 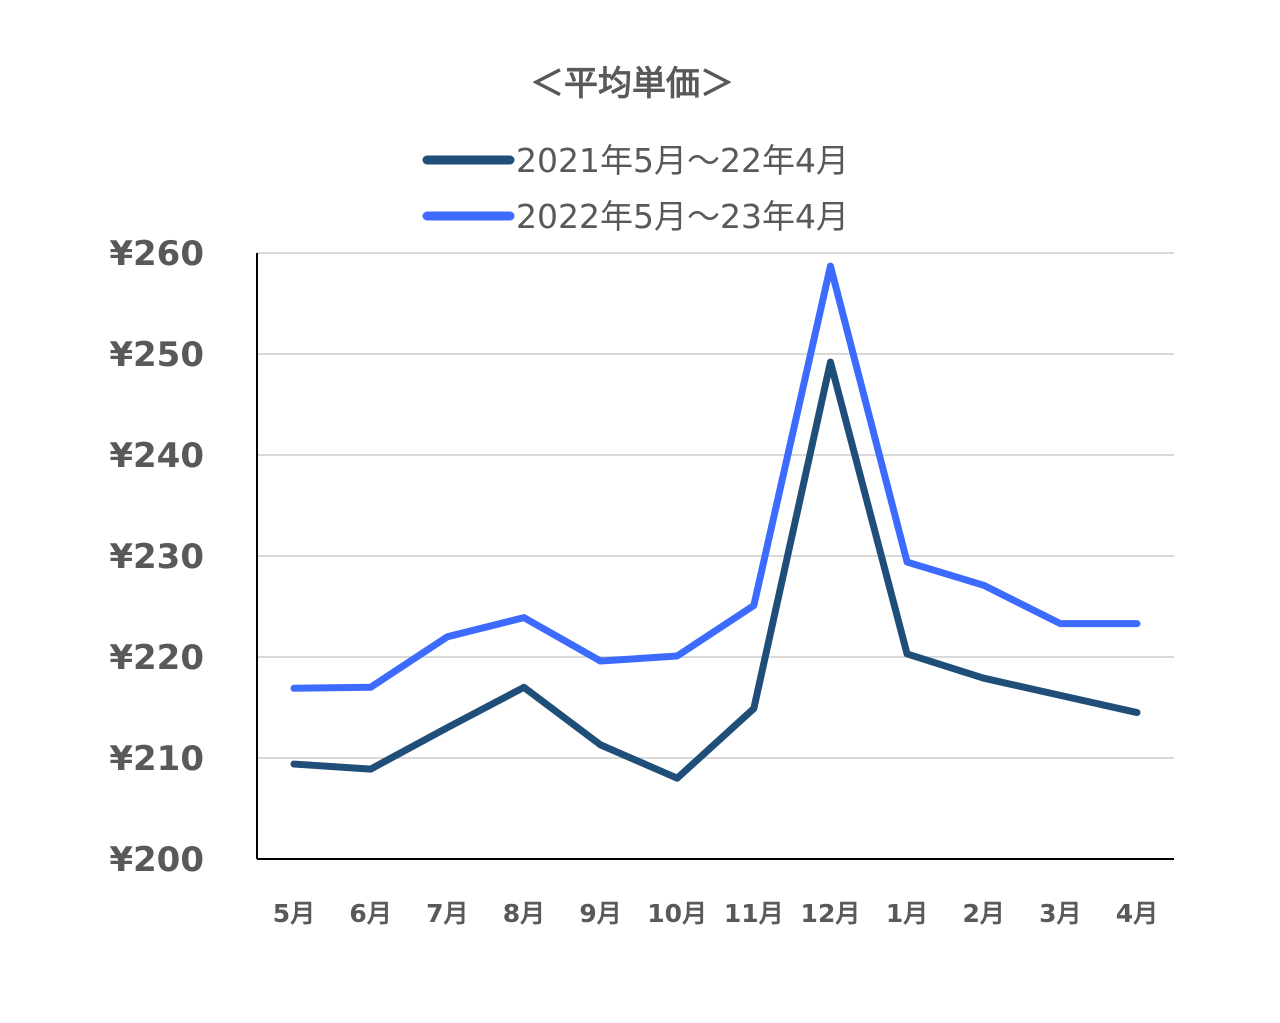 What do you see at coordinates (635, 188) in the screenshot?
I see `legend: 2021年5月～22年4月 2022年5月～23年4月` at bounding box center [635, 188].